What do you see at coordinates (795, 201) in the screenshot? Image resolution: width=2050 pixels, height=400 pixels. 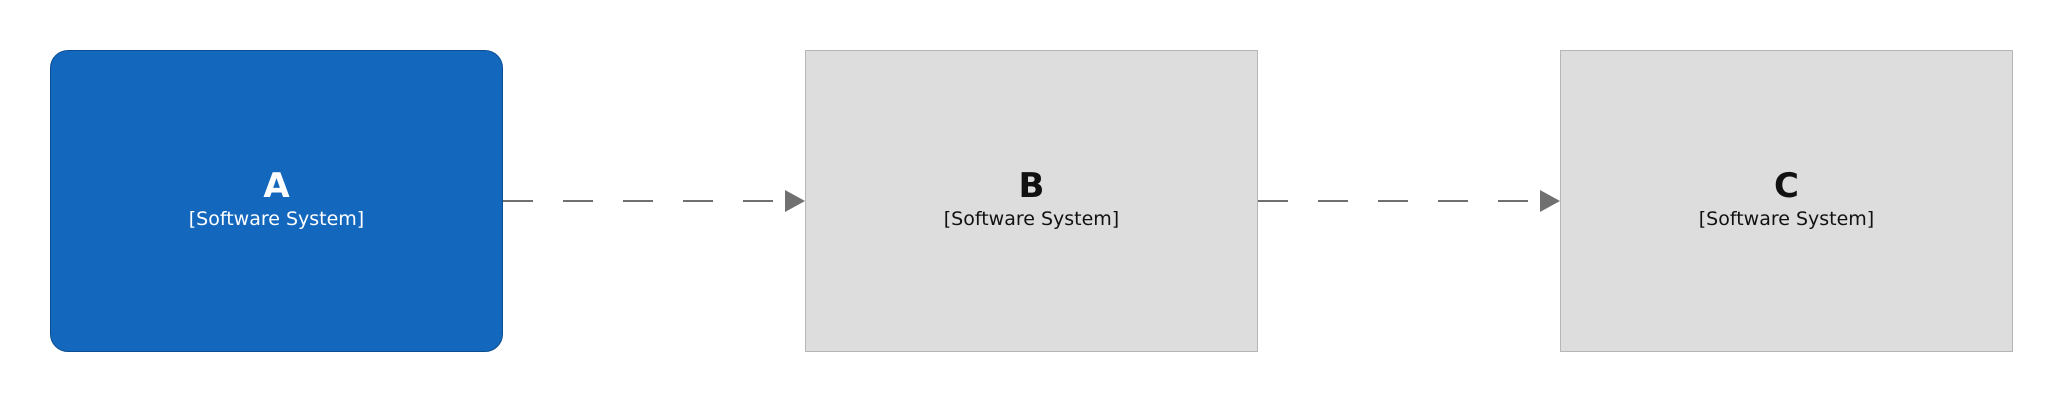 I see `arrowhead-a-to-b` at bounding box center [795, 201].